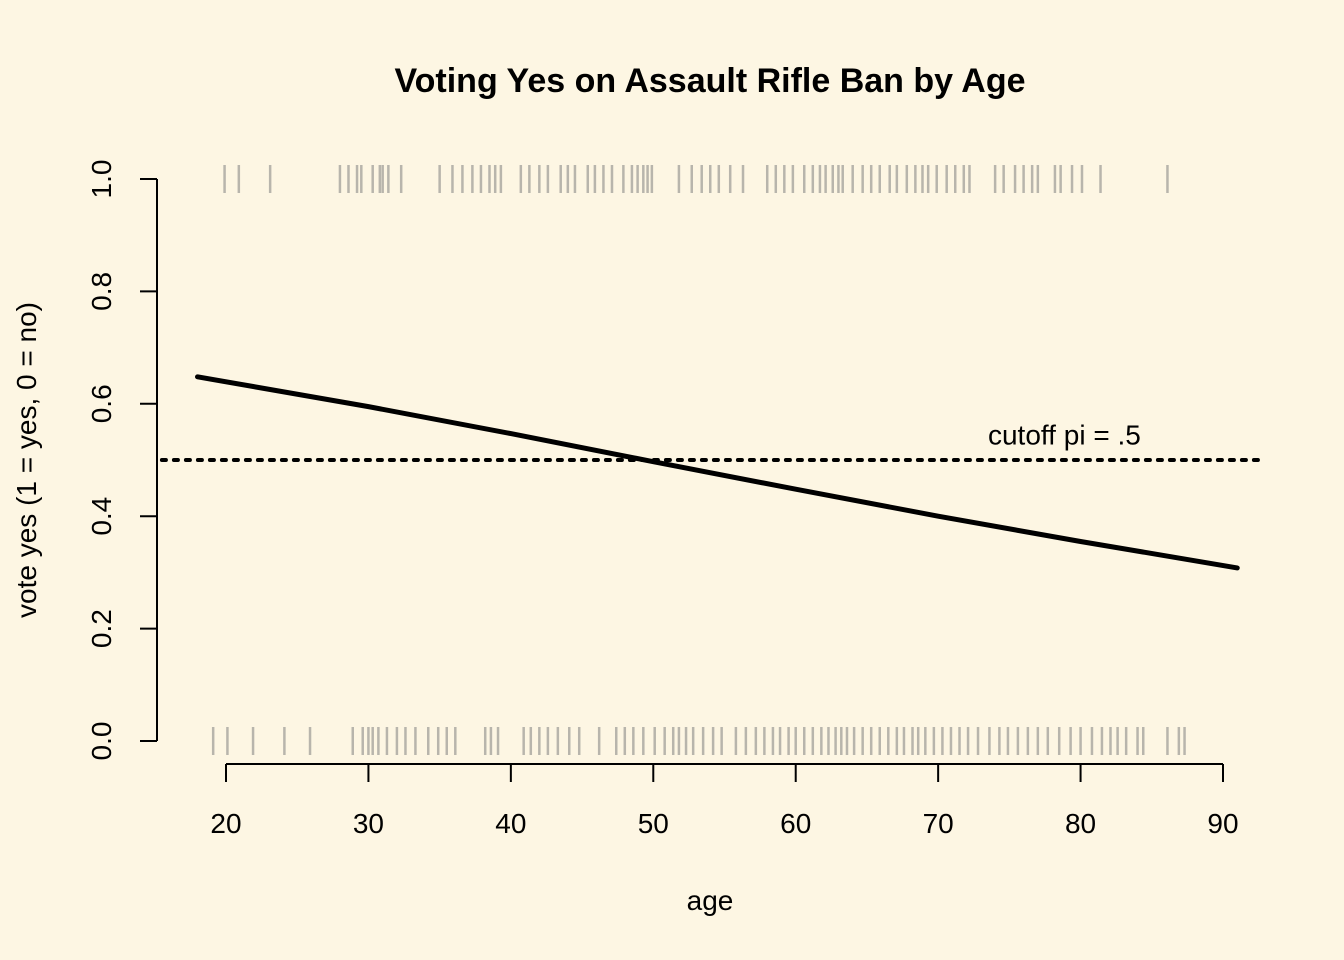  I want to click on y-tick-label: 0.4, so click(101, 516).